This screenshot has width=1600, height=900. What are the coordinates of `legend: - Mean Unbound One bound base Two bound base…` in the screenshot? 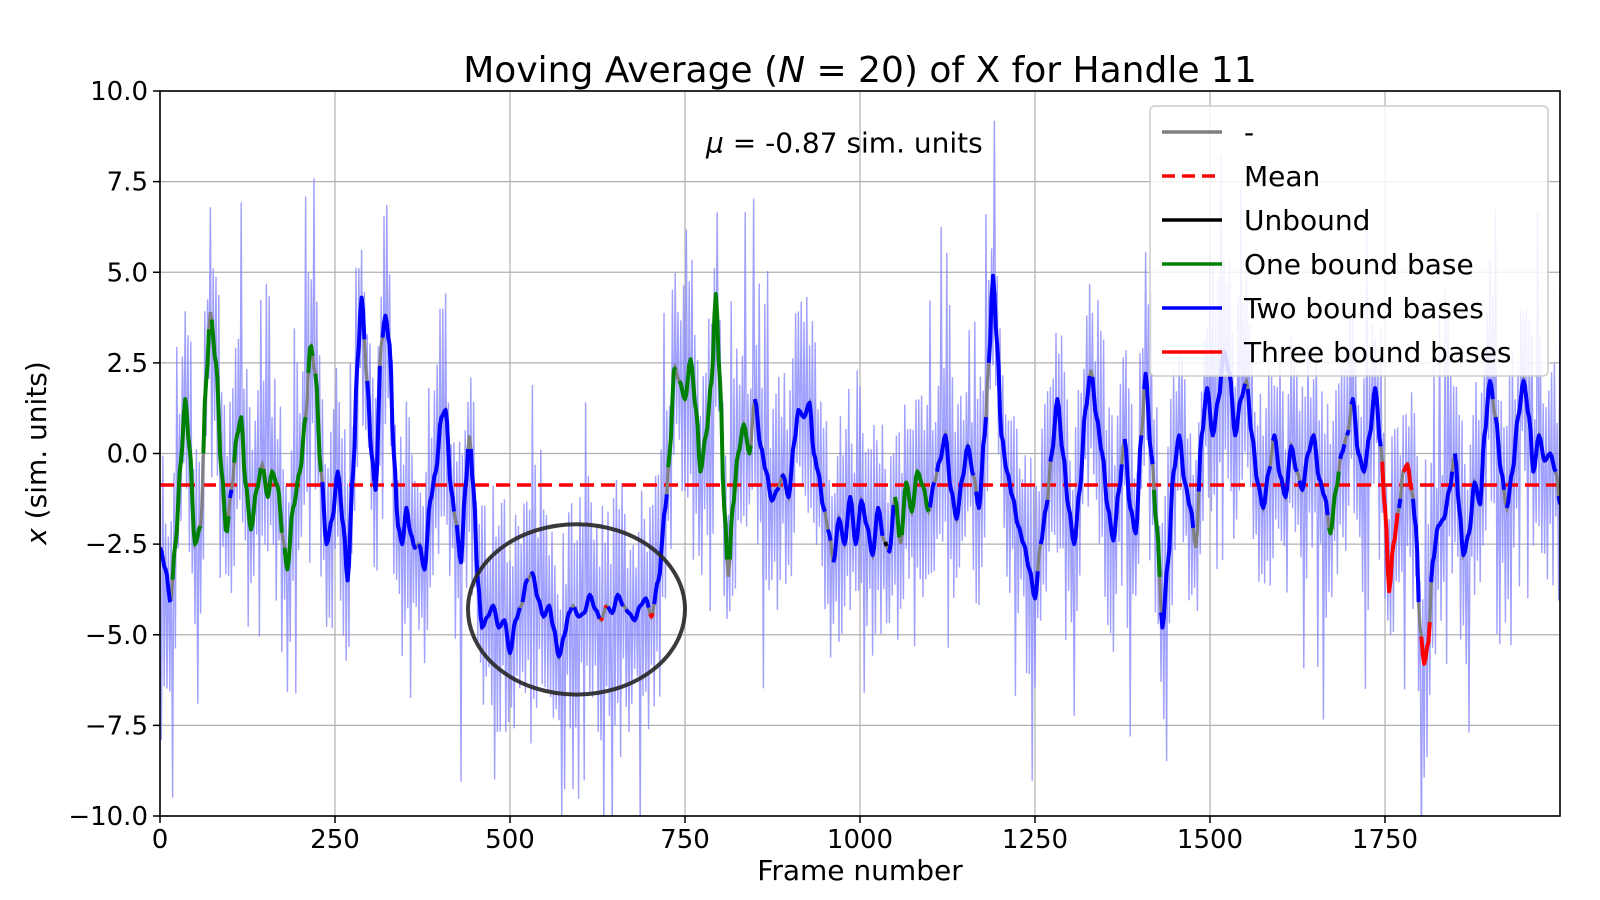 It's located at (1349, 241).